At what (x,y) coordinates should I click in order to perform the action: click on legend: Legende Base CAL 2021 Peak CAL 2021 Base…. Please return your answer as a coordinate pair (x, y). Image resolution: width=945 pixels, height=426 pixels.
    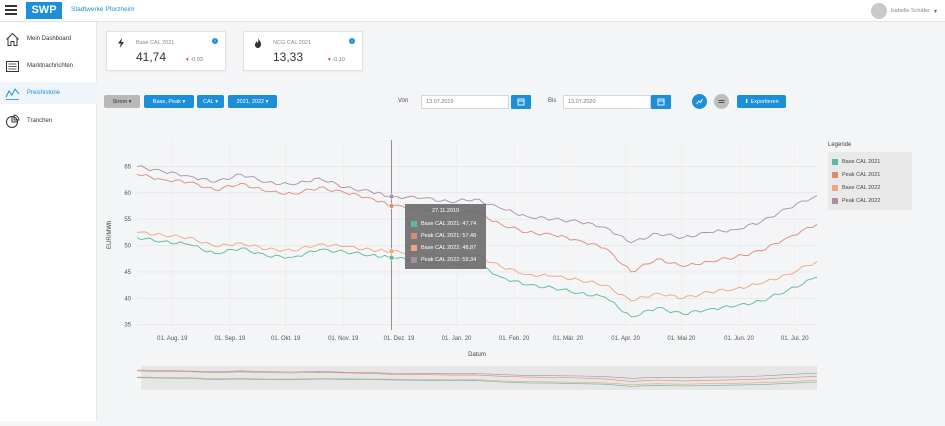
    Looking at the image, I should click on (870, 176).